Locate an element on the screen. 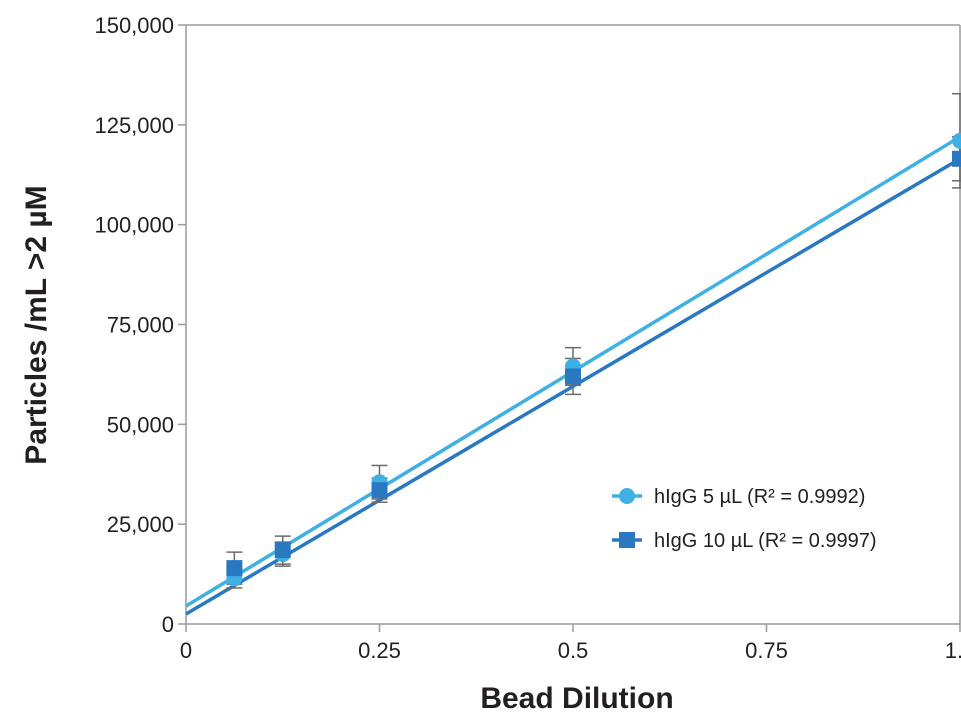 The height and width of the screenshot is (720, 961). x-axis-title: Bead Dilution is located at coordinates (576, 698).